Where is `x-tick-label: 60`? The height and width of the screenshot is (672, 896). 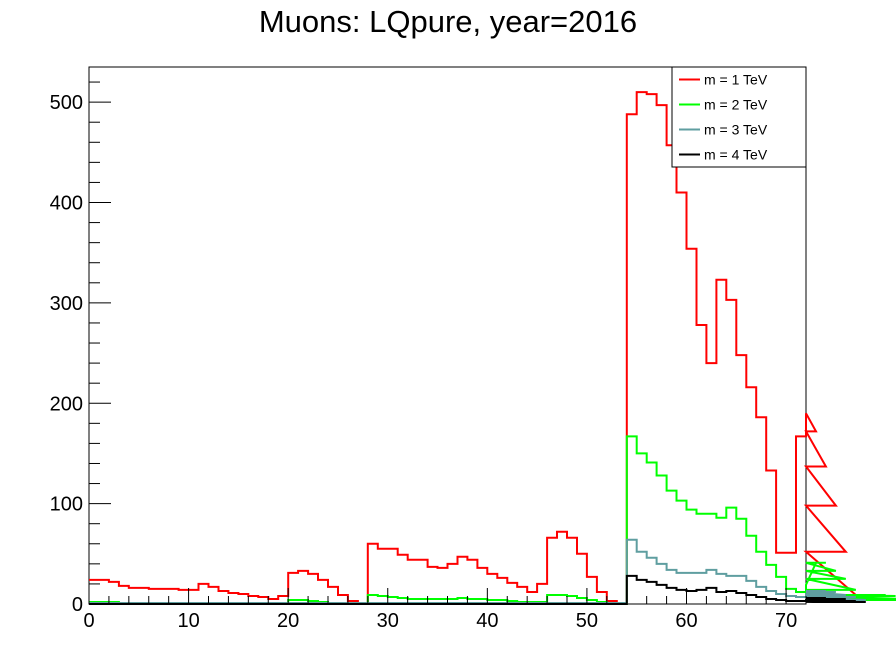
x-tick-label: 60 is located at coordinates (686, 621).